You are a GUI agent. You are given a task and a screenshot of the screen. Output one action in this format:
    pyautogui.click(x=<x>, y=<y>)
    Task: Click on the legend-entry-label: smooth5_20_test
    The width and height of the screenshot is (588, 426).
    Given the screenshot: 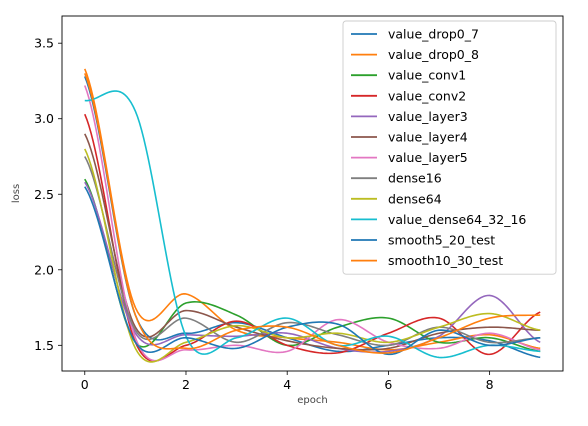 What is the action you would take?
    pyautogui.click(x=441, y=240)
    